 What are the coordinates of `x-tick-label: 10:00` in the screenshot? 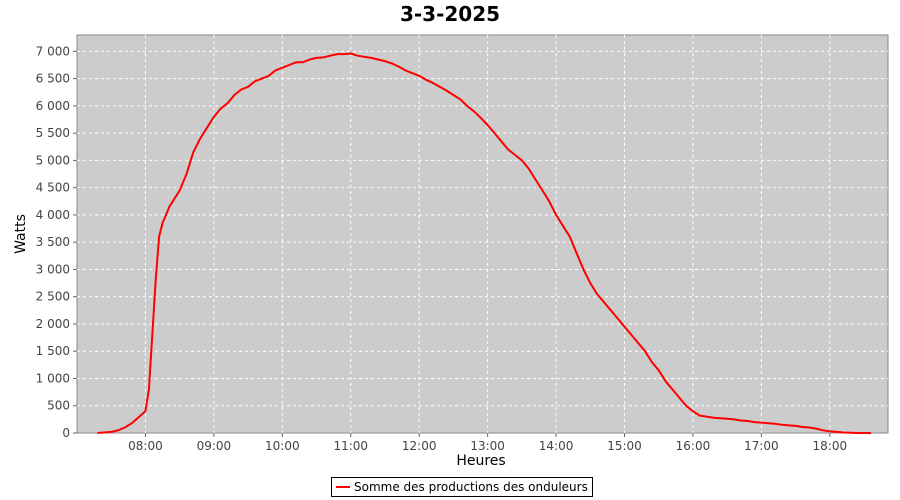 It's located at (282, 446).